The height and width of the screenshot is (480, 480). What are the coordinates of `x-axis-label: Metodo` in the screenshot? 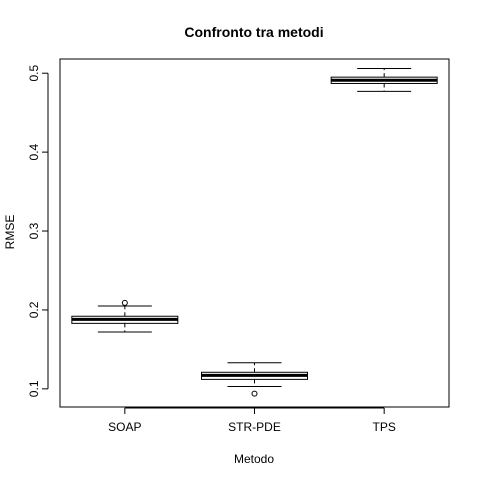 It's located at (254, 459).